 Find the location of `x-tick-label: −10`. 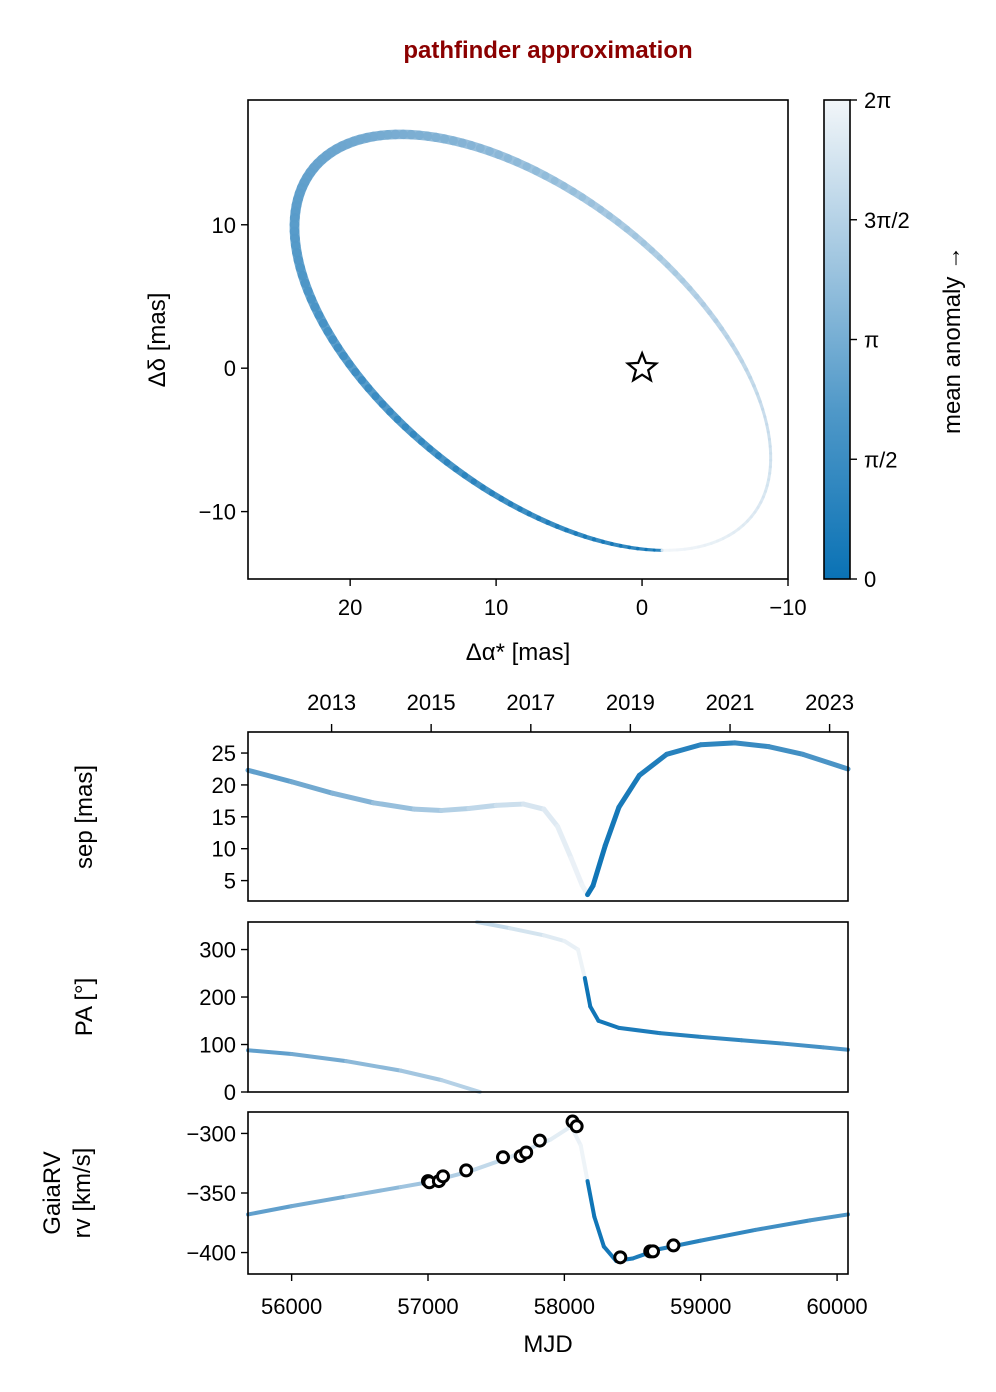

x-tick-label: −10 is located at coordinates (787, 607).